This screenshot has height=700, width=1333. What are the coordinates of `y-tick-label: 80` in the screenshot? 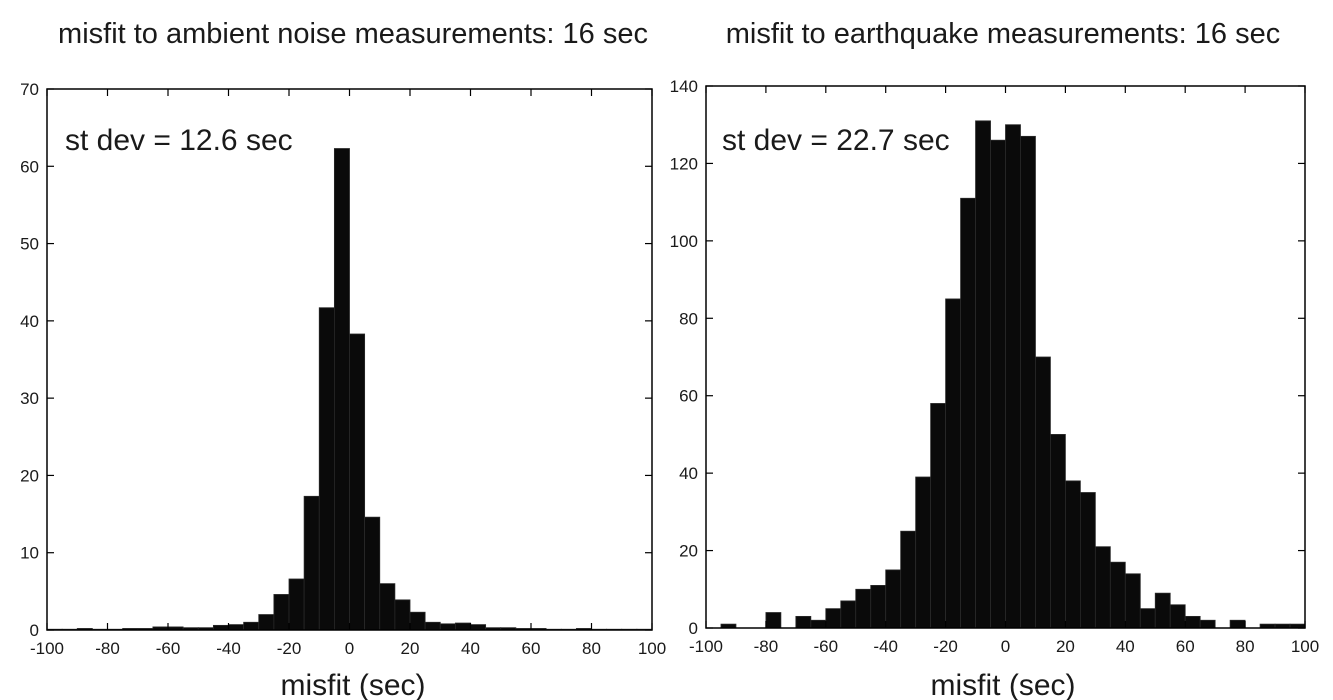 It's located at (688, 318).